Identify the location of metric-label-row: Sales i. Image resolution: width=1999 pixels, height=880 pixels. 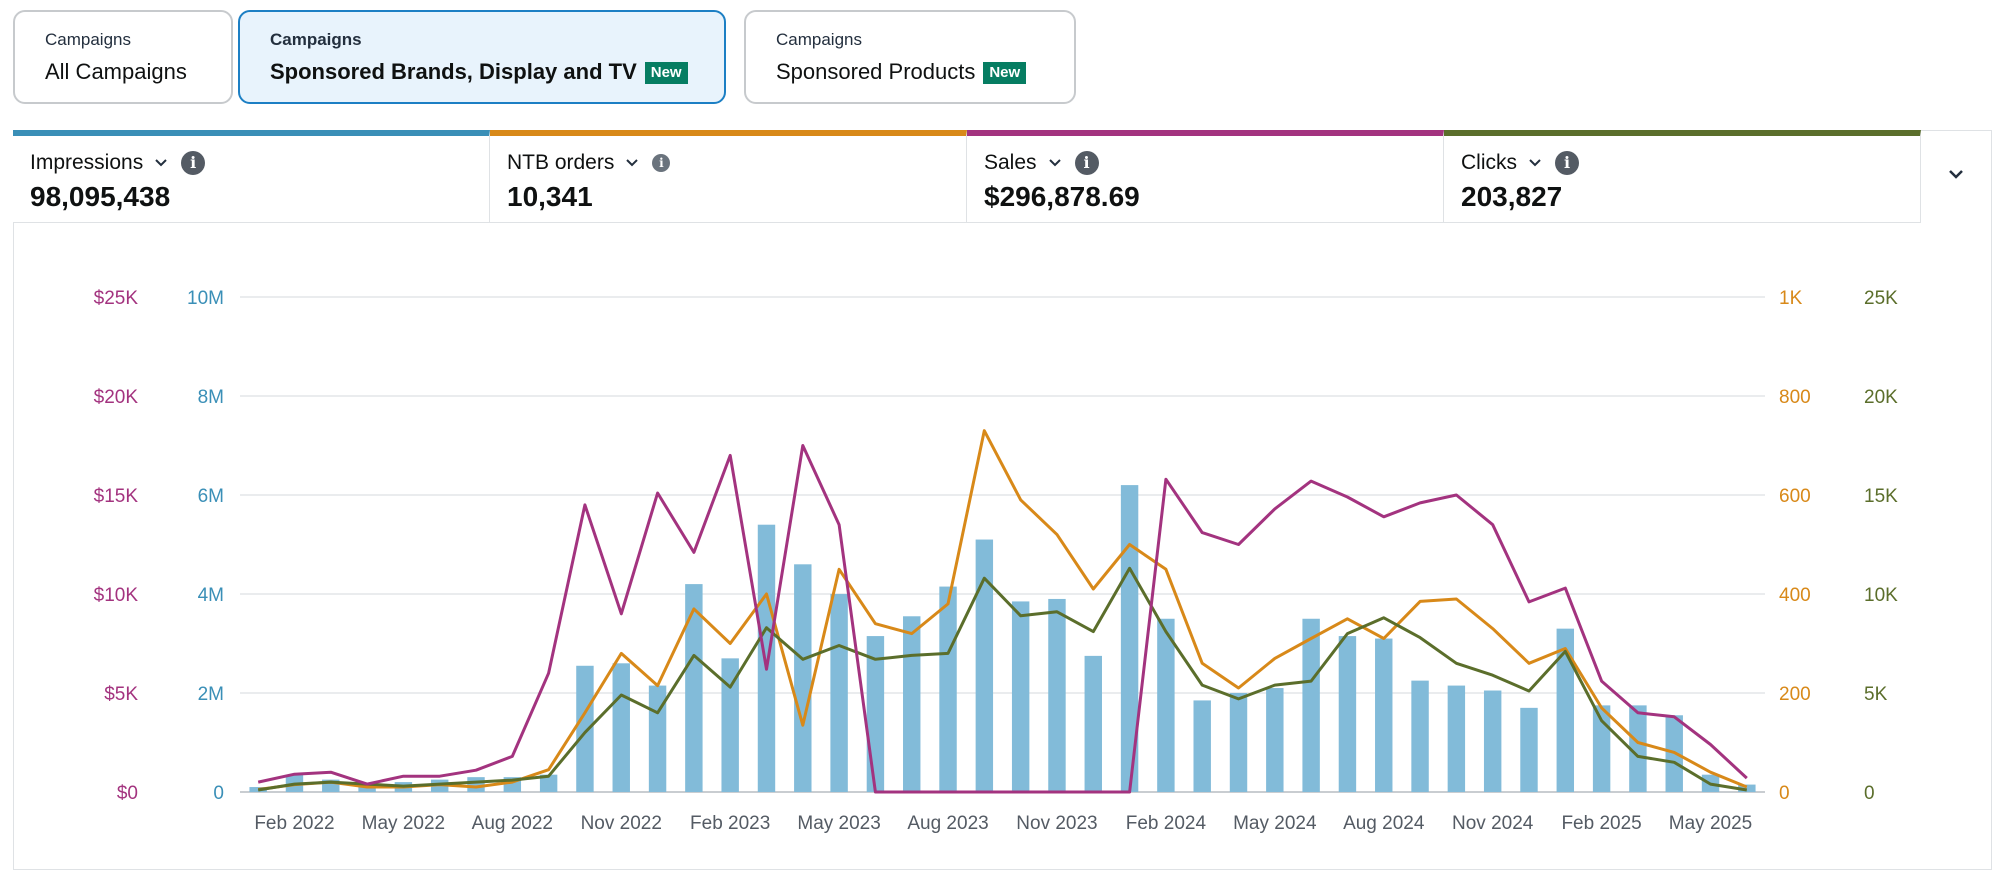
(1213, 163).